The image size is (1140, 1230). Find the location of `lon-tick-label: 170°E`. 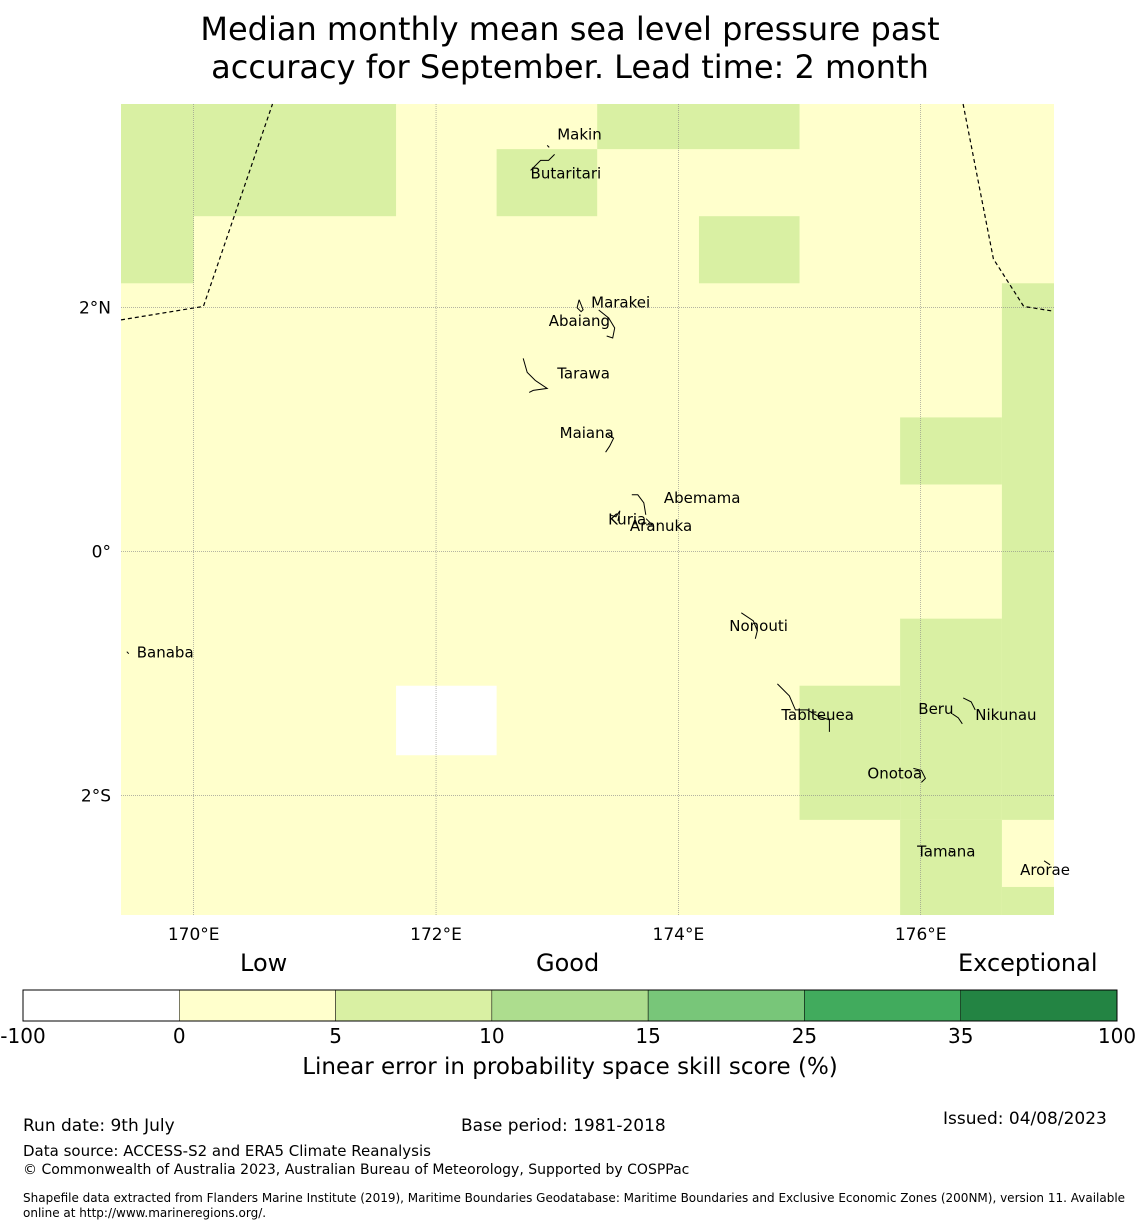

lon-tick-label: 170°E is located at coordinates (194, 935).